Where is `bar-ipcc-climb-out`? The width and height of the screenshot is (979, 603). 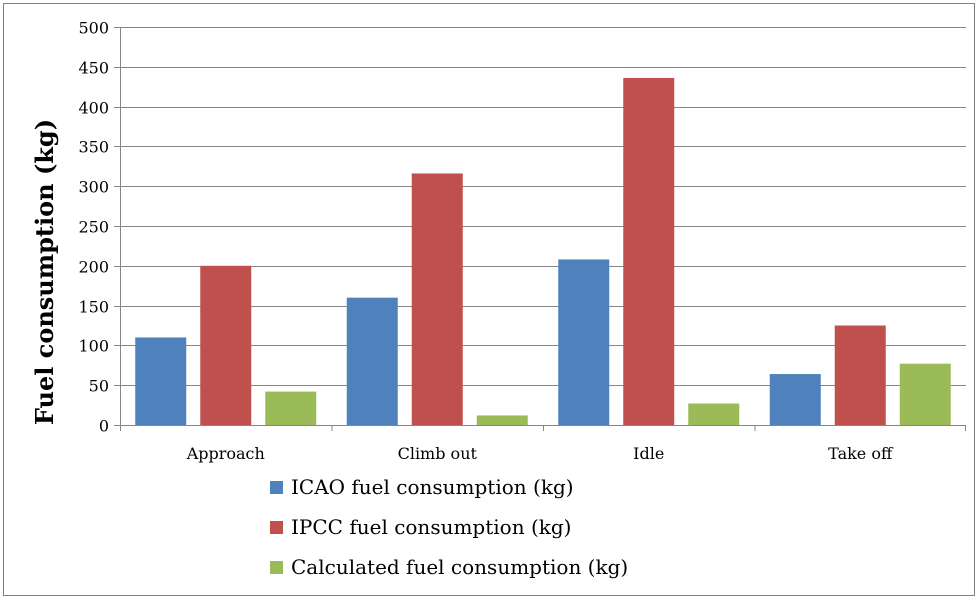
bar-ipcc-climb-out is located at coordinates (437, 299).